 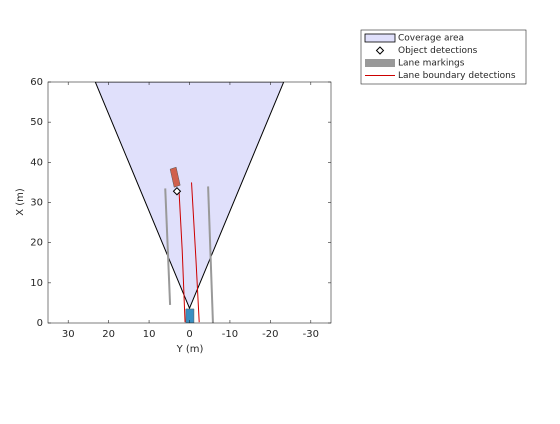 What do you see at coordinates (40, 323) in the screenshot?
I see `y-tick-label: 0` at bounding box center [40, 323].